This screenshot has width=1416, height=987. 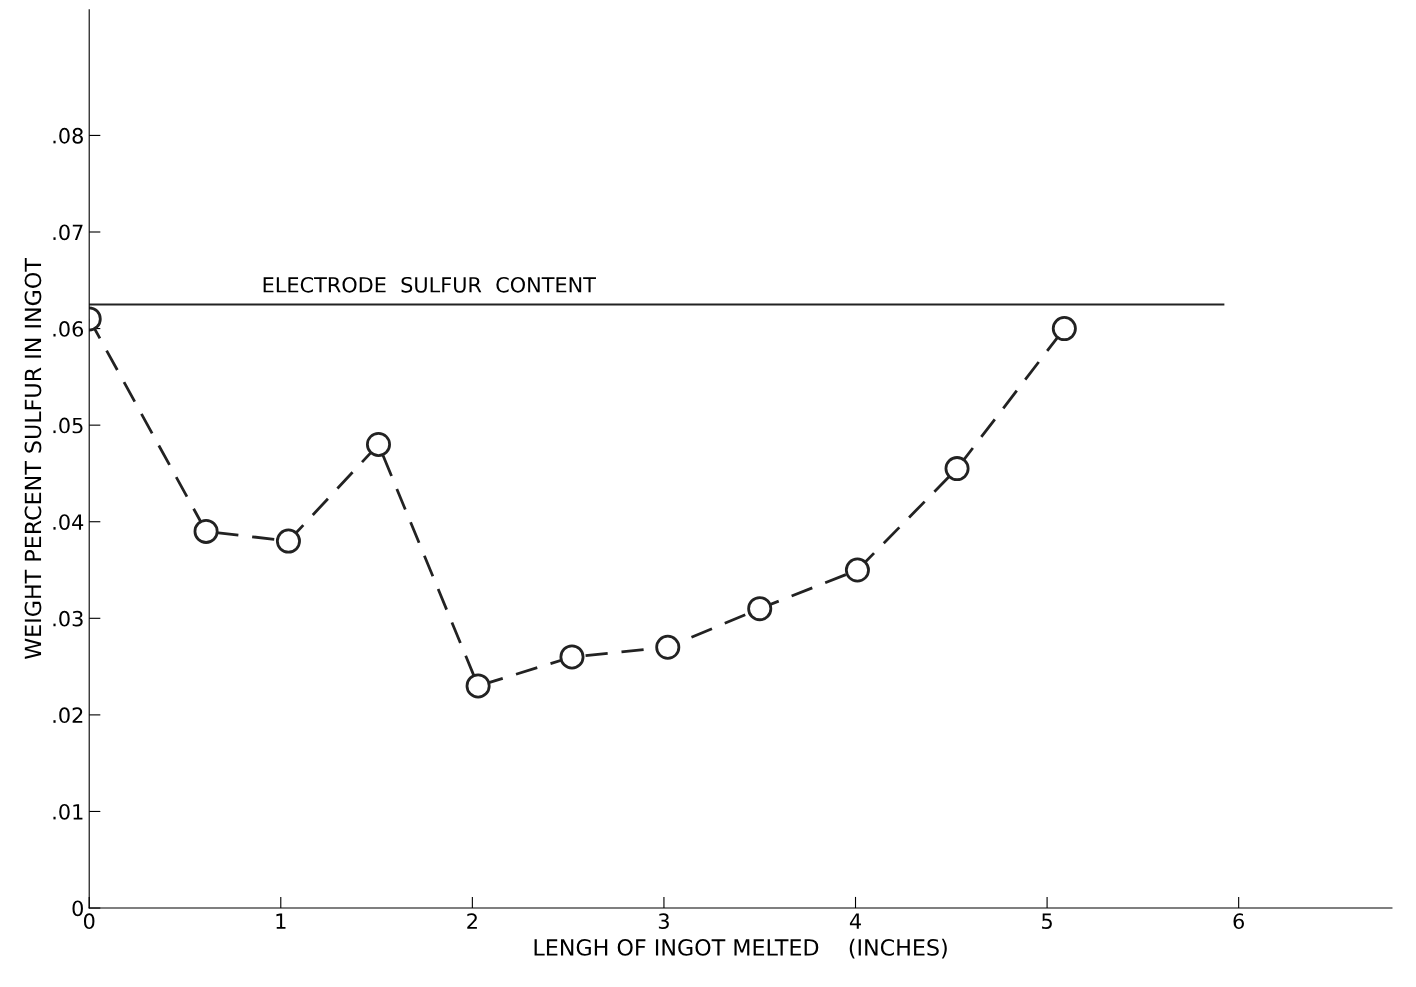 I want to click on x-axis-title: LENGH OF INGOT MELTED (INCHES), so click(x=740, y=948).